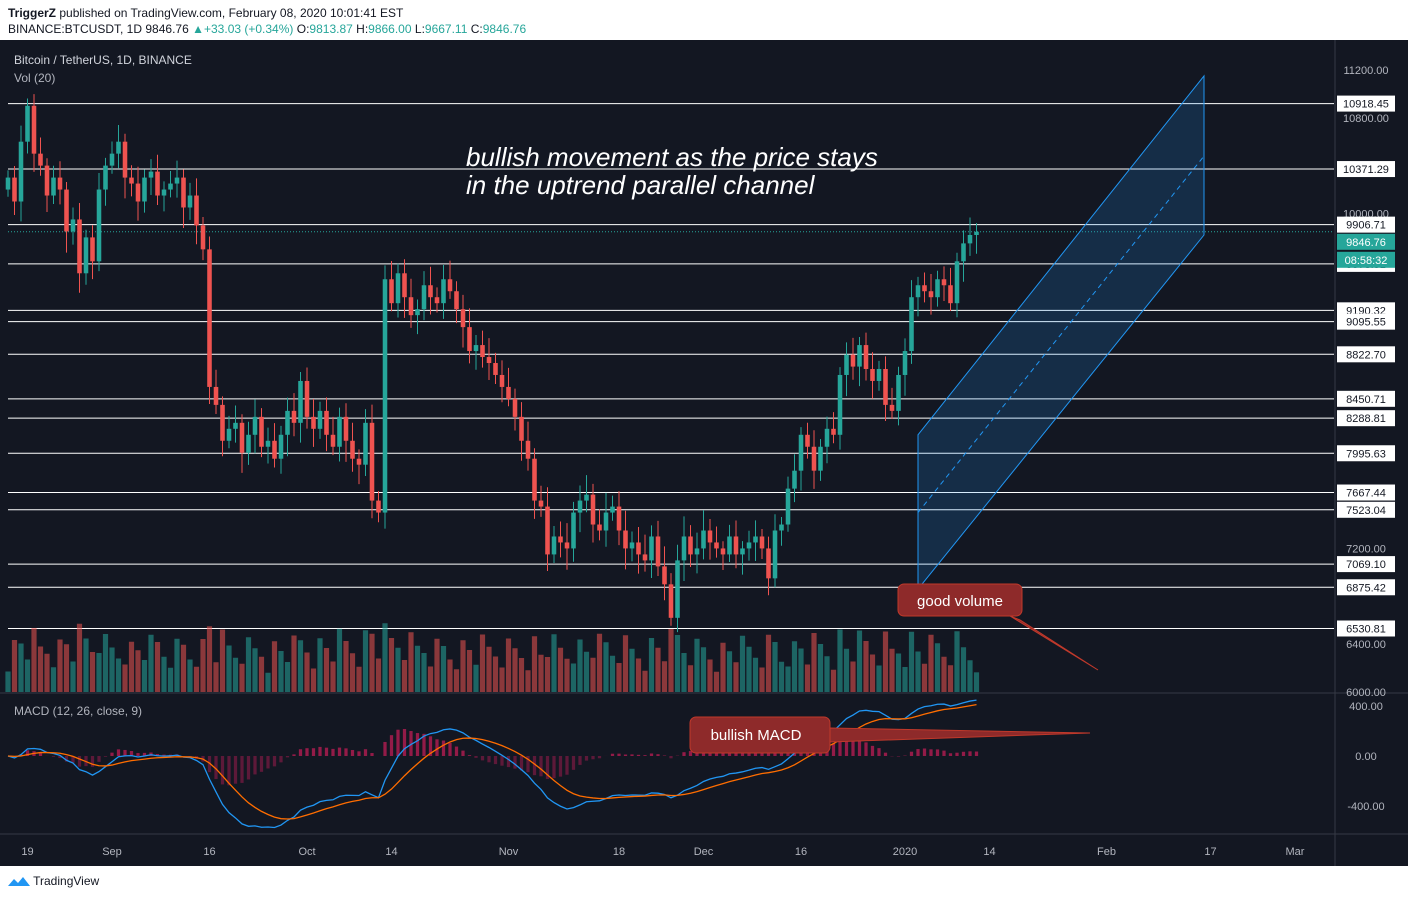  I want to click on symbol-label: BINANCE:BTCUSDT, 1D, so click(75, 29).